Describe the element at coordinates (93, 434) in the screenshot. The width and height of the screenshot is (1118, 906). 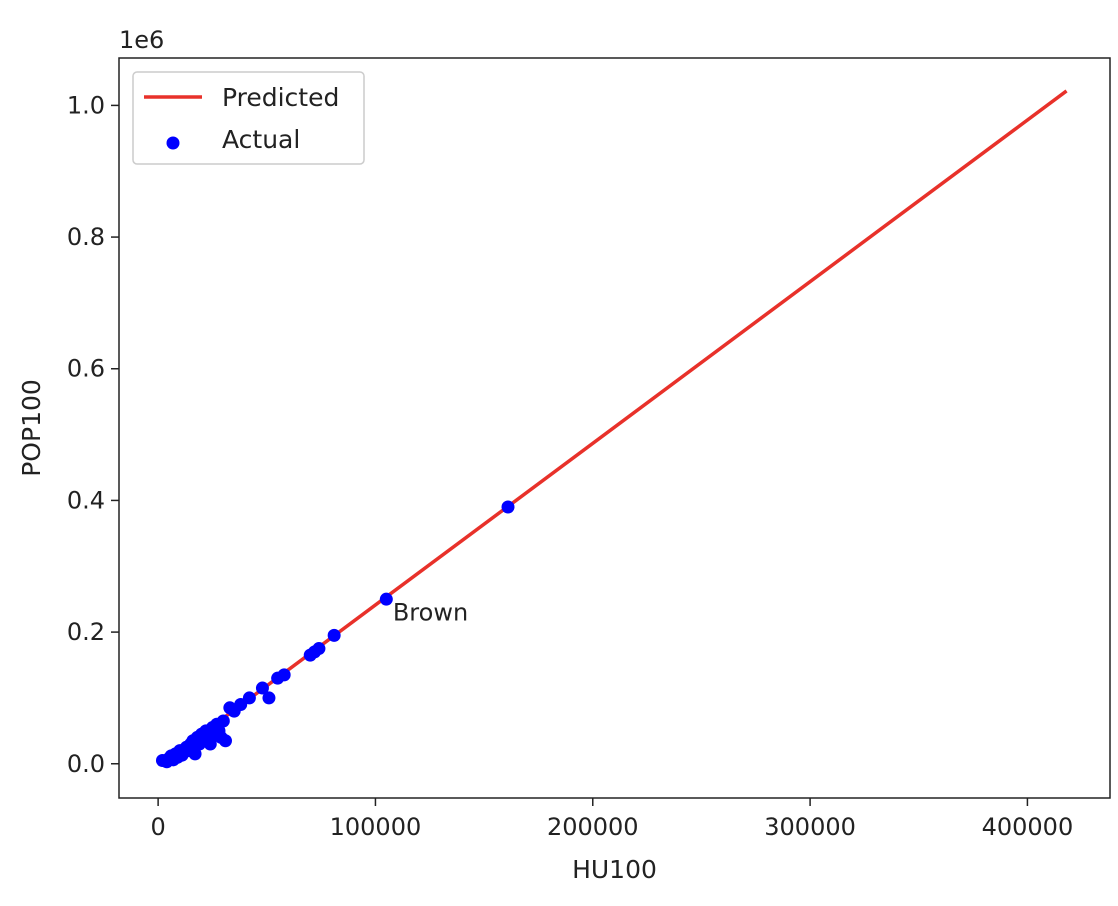
I see `y-axis: 0.0 0.2 0.4 0.6 0.8 1.0` at that location.